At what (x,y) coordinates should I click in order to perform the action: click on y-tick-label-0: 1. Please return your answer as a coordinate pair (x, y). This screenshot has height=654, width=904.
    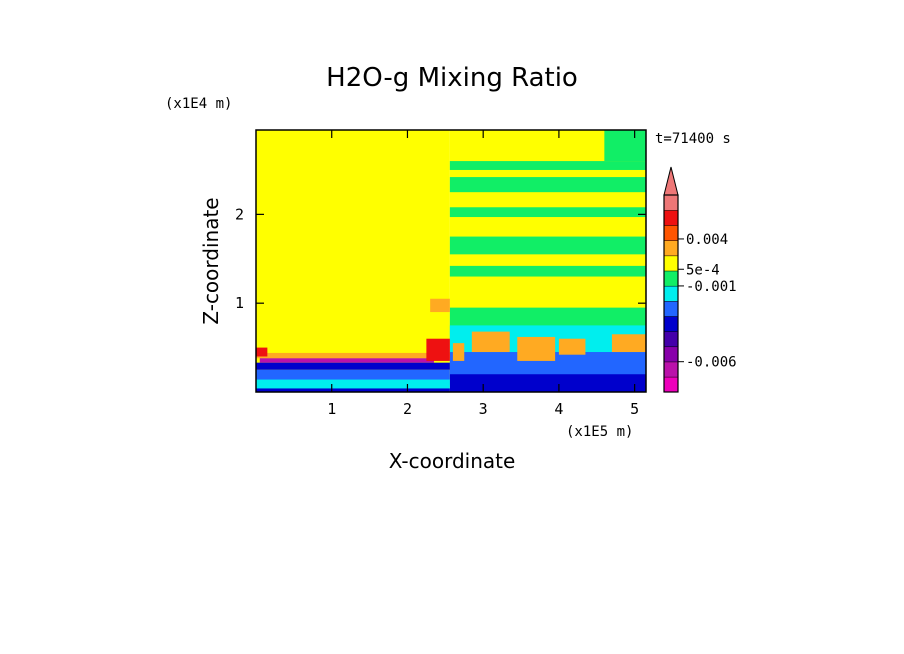
    Looking at the image, I should click on (239, 303).